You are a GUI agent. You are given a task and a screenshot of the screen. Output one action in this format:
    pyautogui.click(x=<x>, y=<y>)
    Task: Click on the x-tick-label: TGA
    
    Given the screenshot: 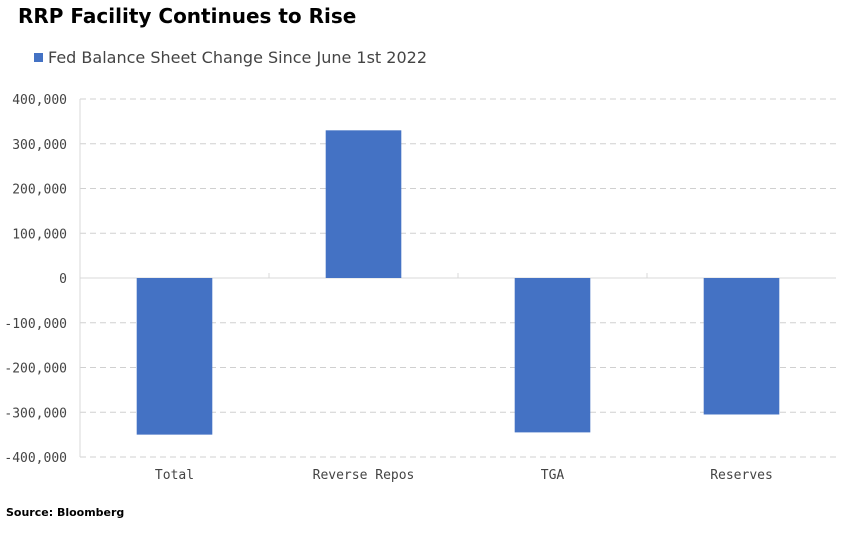 What is the action you would take?
    pyautogui.click(x=553, y=475)
    